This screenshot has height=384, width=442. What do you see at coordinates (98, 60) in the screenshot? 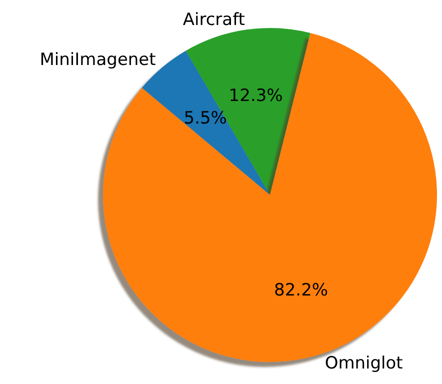
I see `slice-label: MiniImagenet` at bounding box center [98, 60].